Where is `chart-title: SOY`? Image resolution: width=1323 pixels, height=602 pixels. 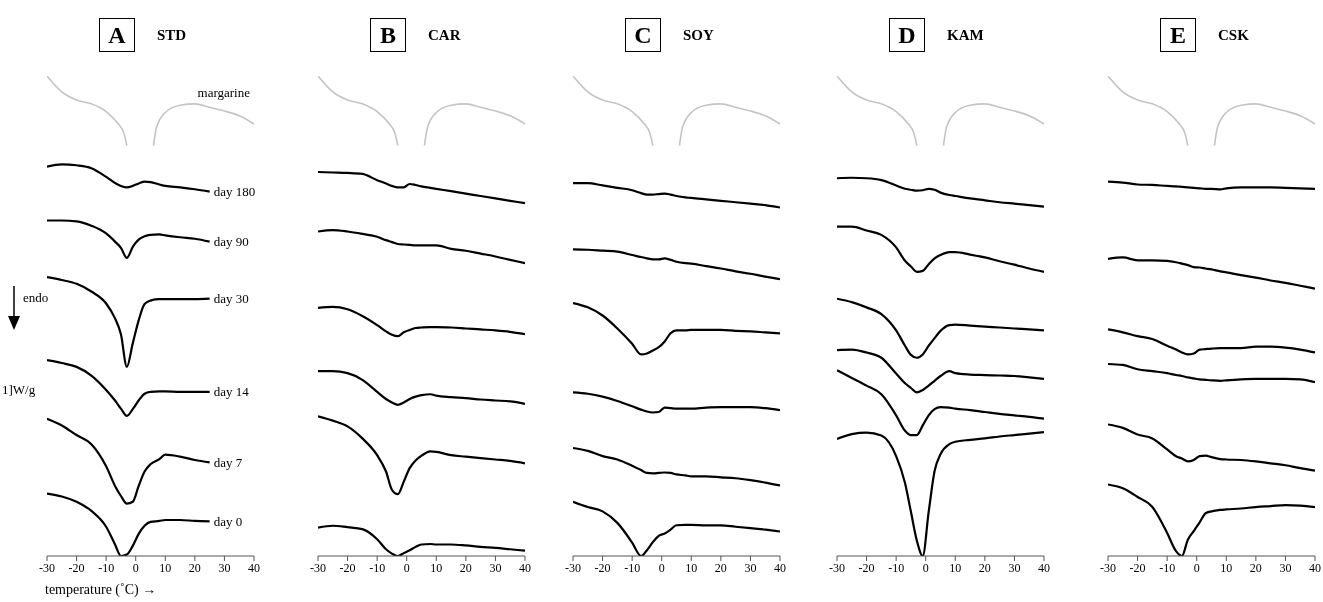 chart-title: SOY is located at coordinates (698, 35).